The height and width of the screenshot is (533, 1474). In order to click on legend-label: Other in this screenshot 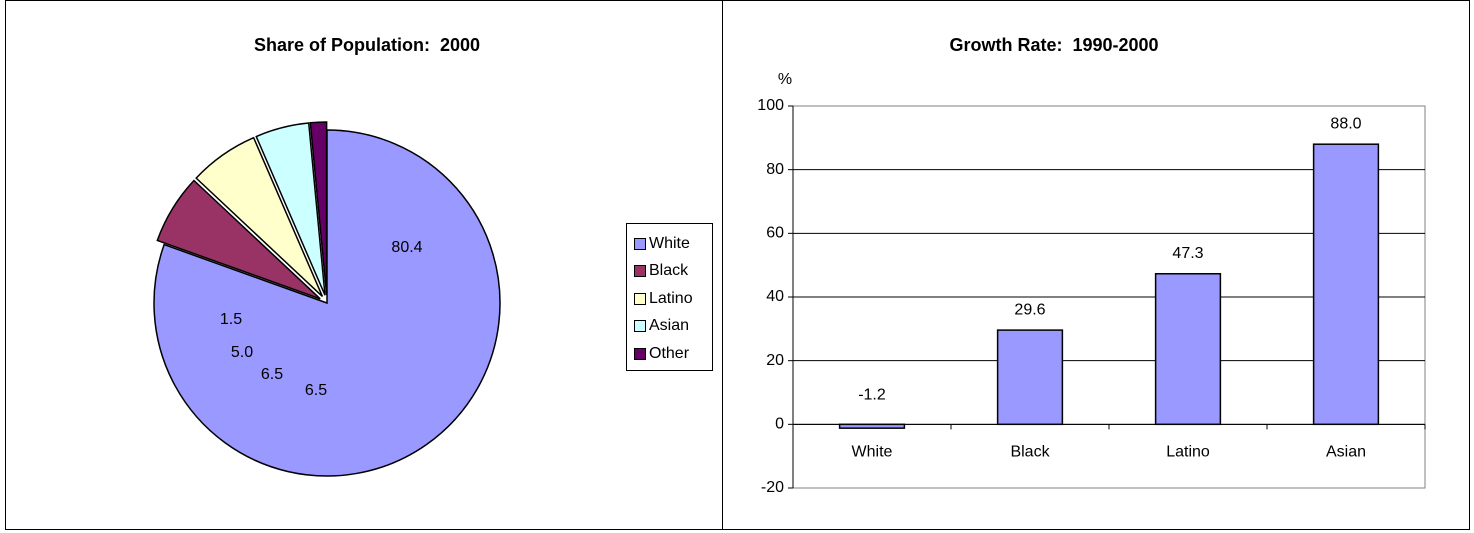, I will do `click(669, 353)`.